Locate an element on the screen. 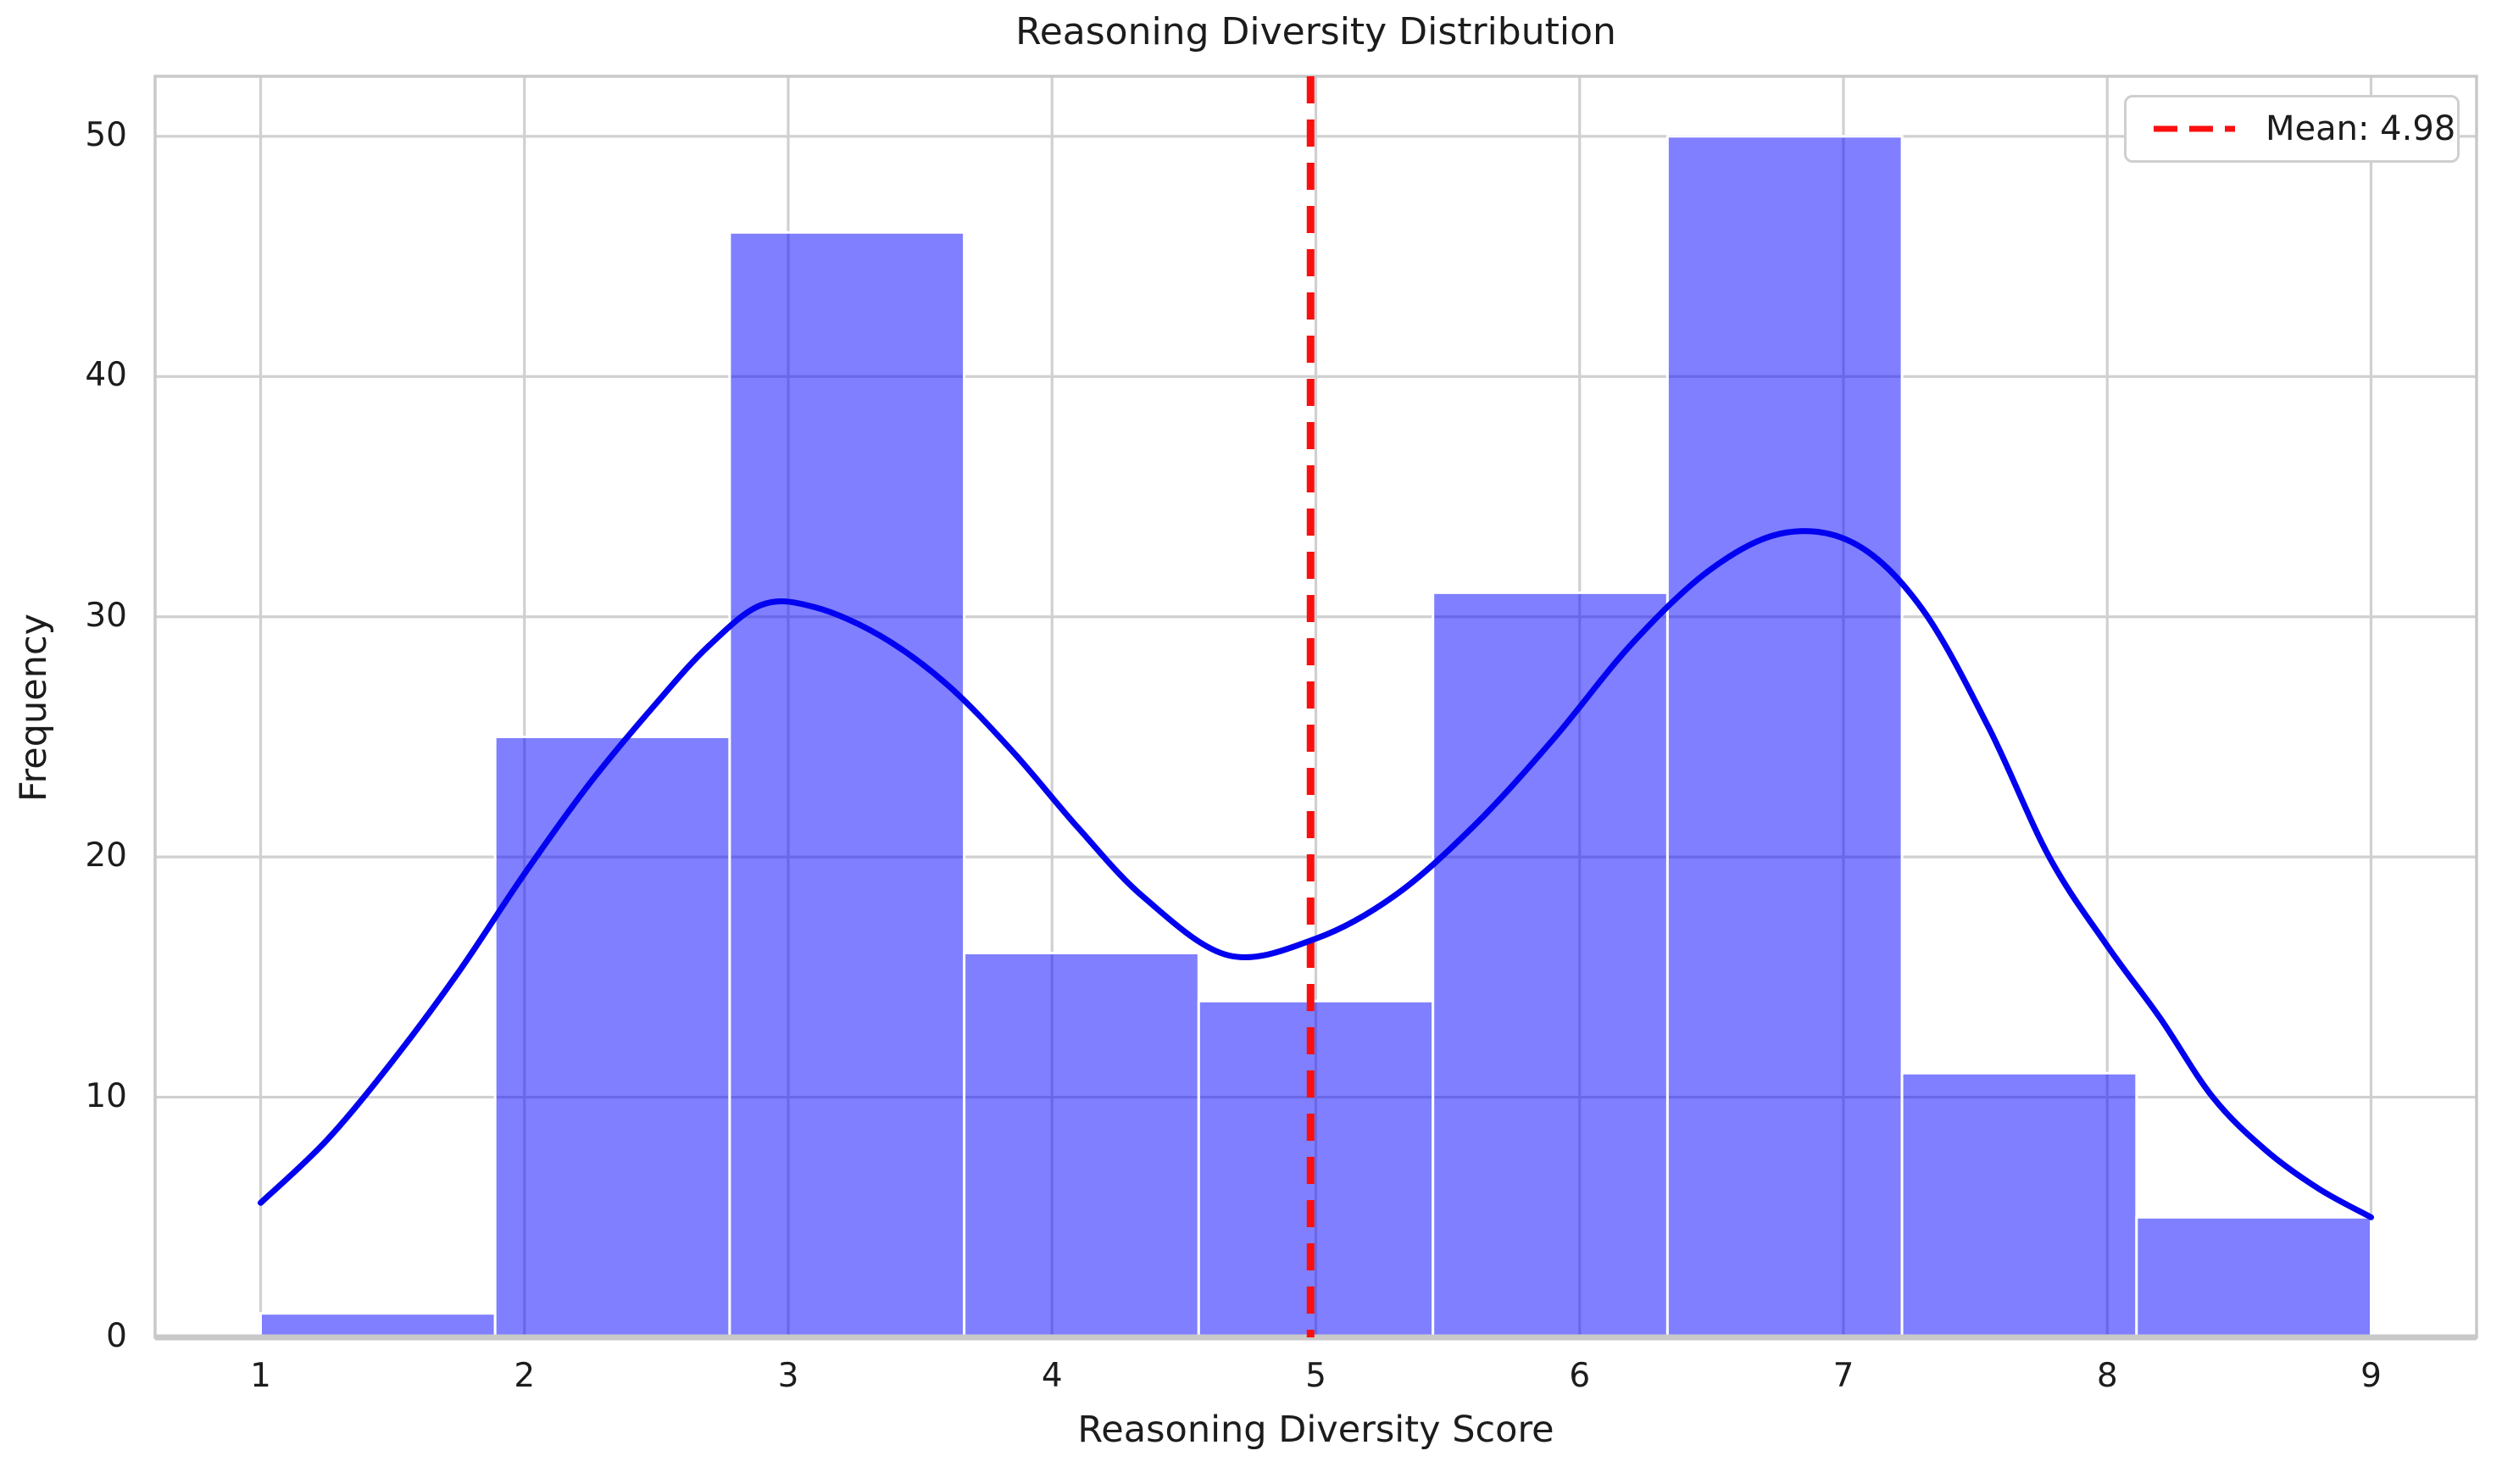  x-tick-label: 7 is located at coordinates (1843, 1376).